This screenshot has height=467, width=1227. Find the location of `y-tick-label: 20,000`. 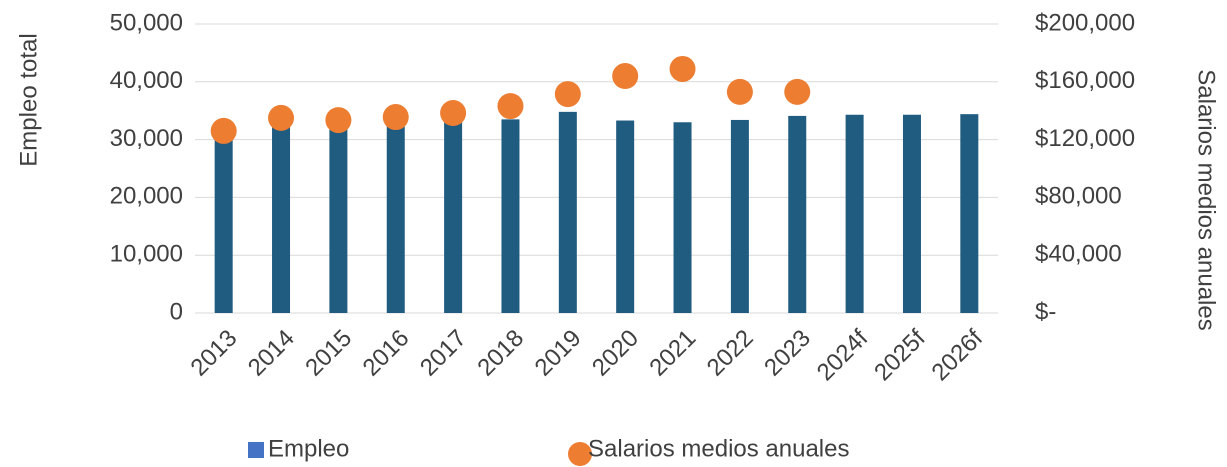

y-tick-label: 20,000 is located at coordinates (146, 196).